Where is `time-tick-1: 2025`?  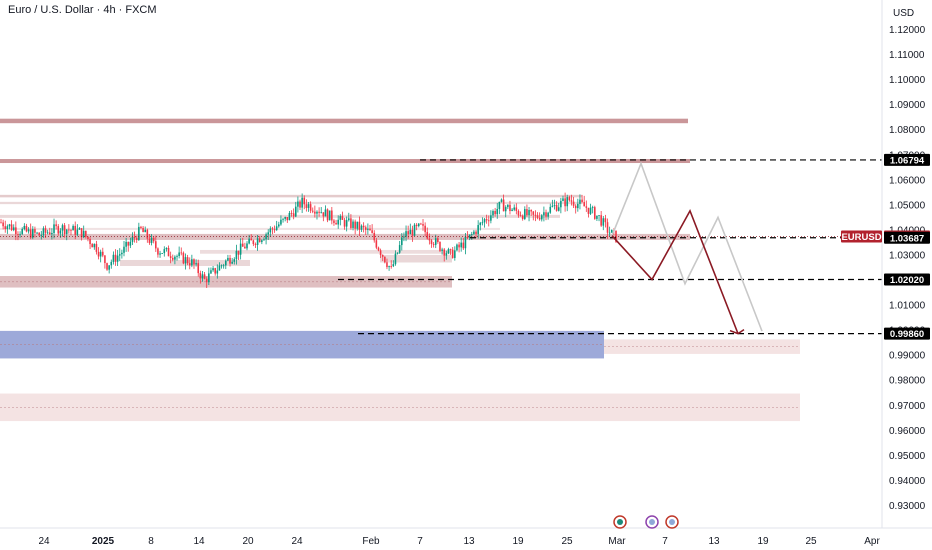
time-tick-1: 2025 is located at coordinates (103, 541).